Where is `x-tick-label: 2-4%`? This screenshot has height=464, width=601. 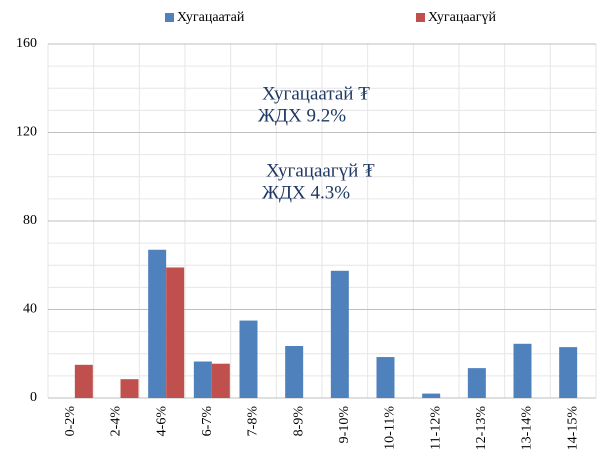
x-tick-label: 2-4% is located at coordinates (116, 421).